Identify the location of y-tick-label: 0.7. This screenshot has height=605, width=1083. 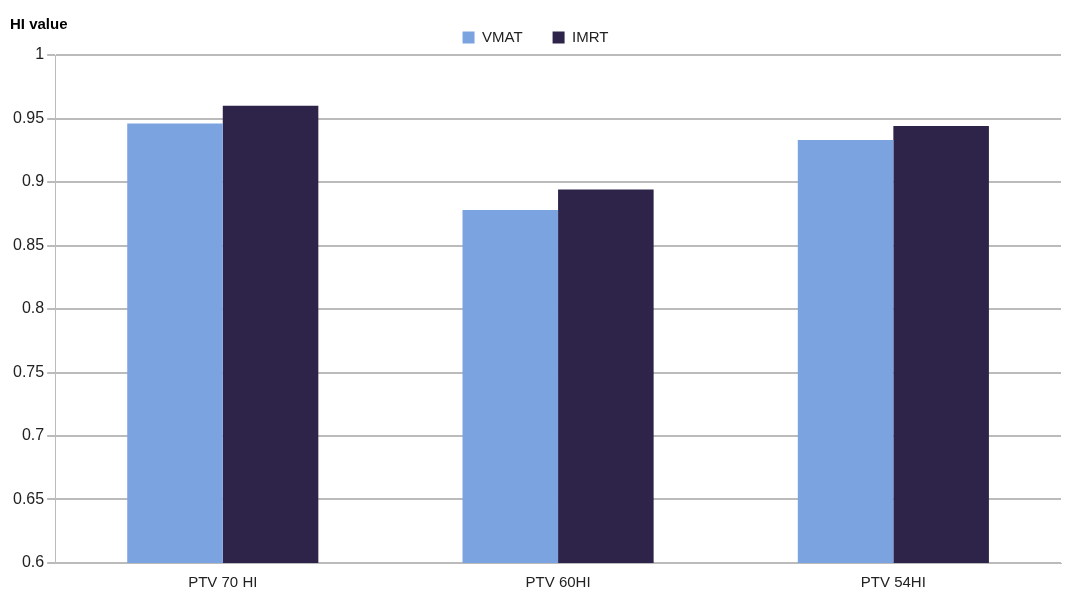
(33, 435).